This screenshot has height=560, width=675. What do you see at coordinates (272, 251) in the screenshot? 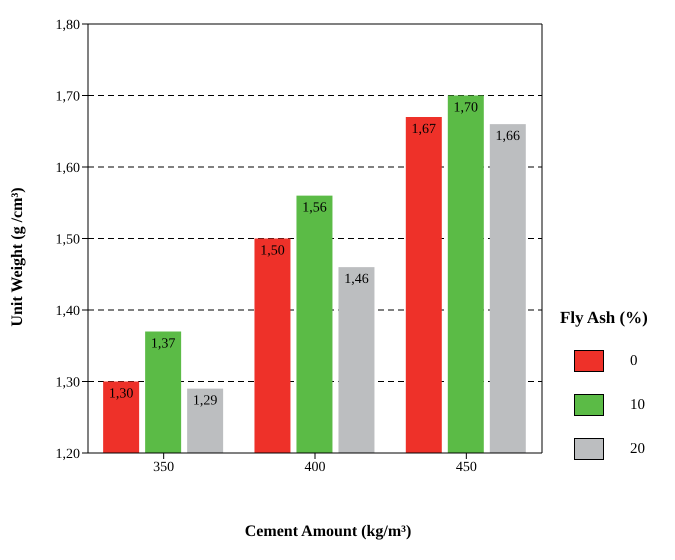
I see `data-label: 1,50` at bounding box center [272, 251].